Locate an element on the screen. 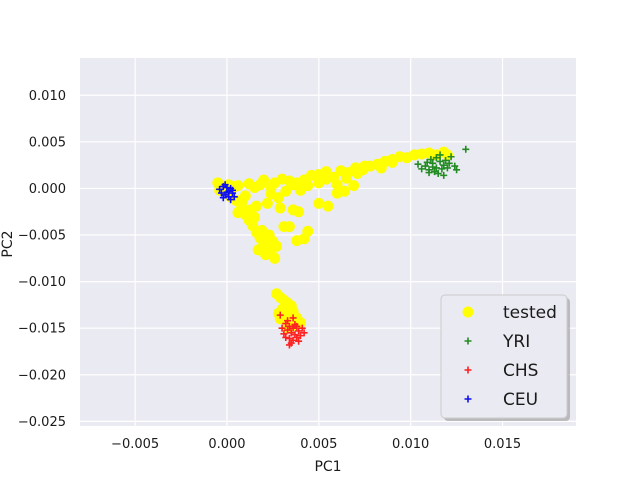 The height and width of the screenshot is (480, 640). y-tick-label: 0.010 is located at coordinates (47, 96).